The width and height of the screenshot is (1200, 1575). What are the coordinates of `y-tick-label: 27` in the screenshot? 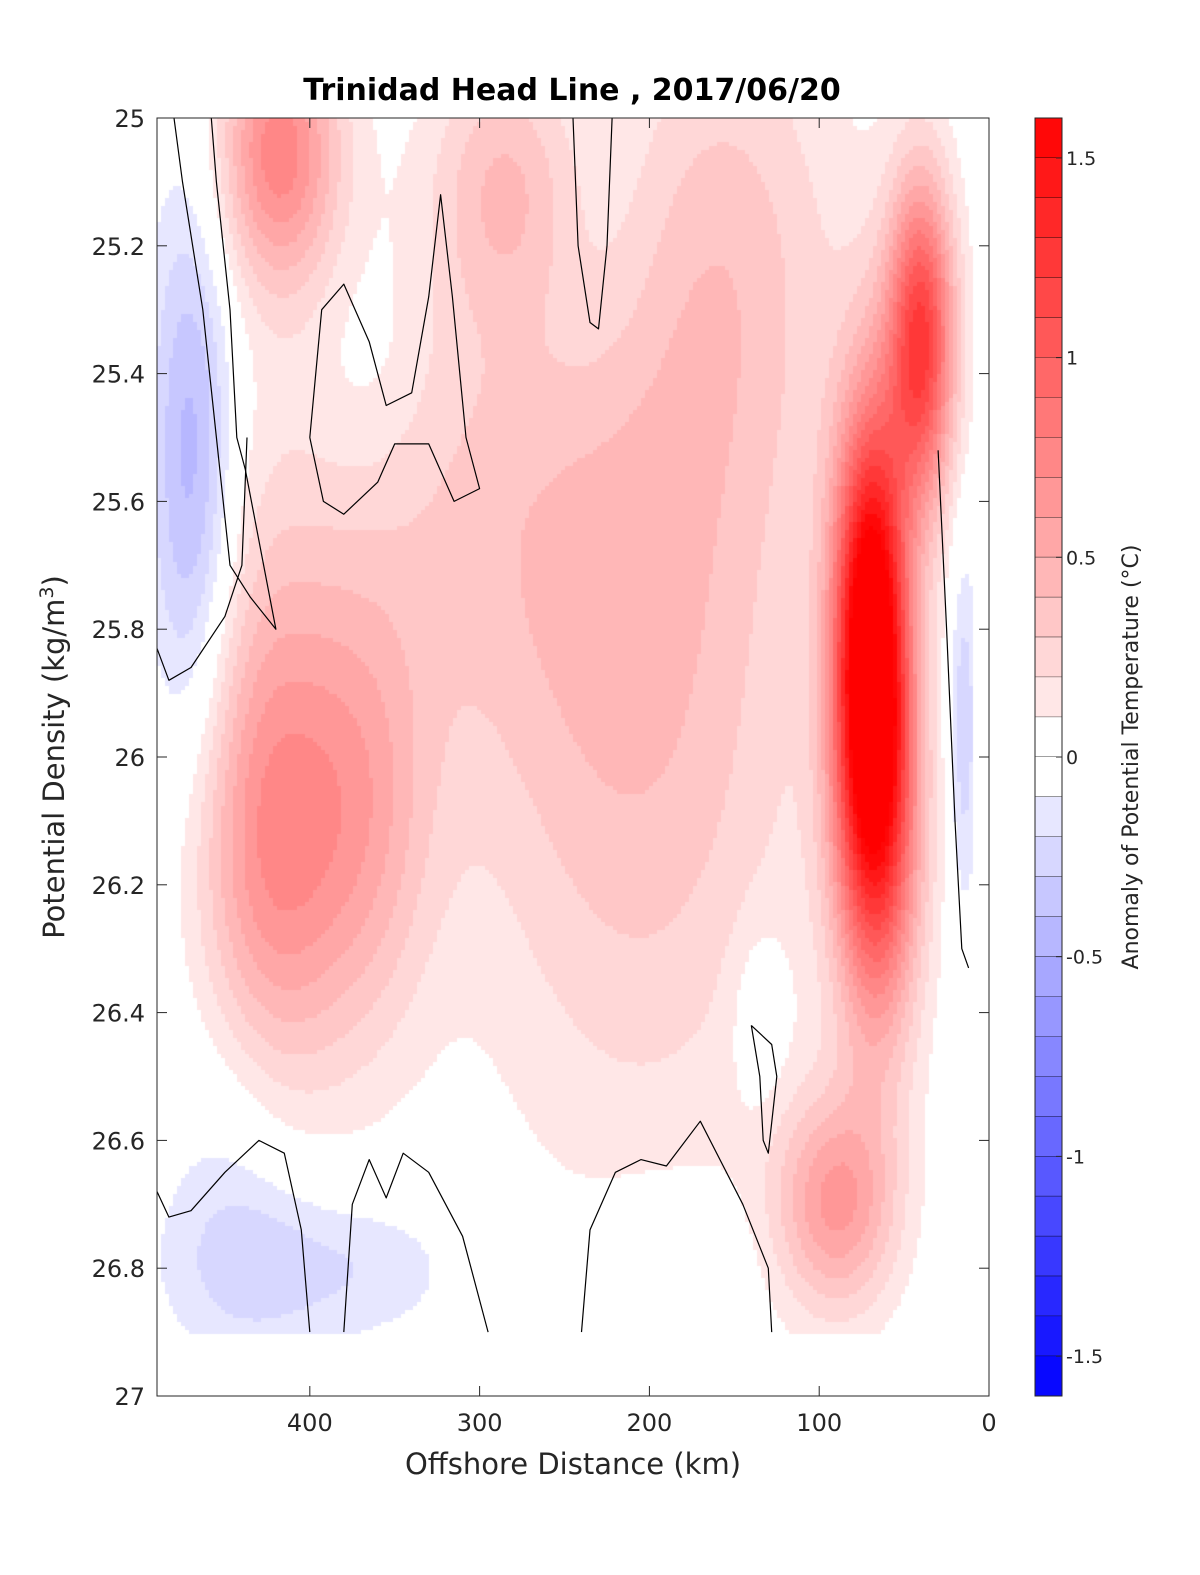 It's located at (129, 1397).